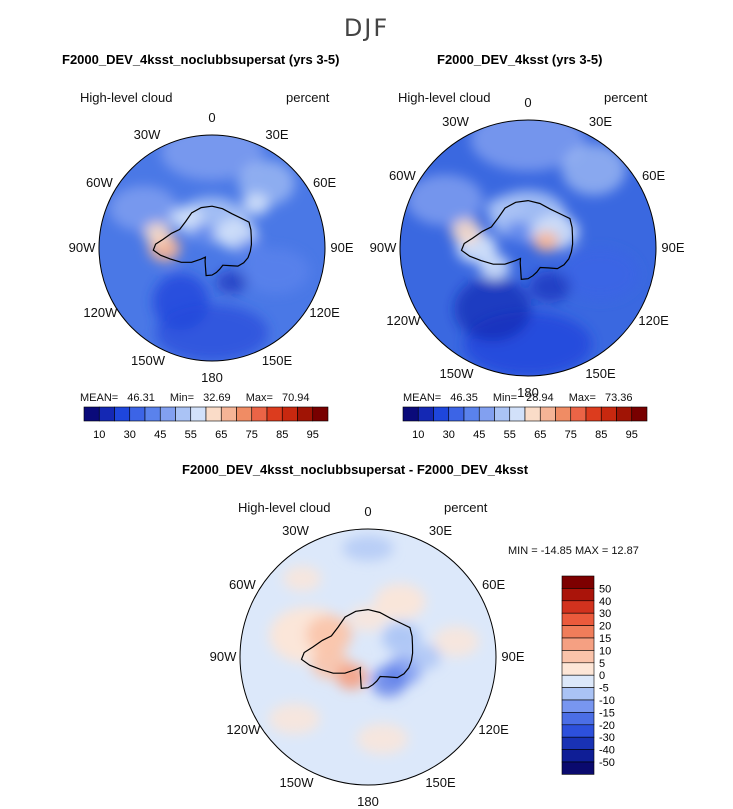 The width and height of the screenshot is (733, 809). What do you see at coordinates (582, 398) in the screenshot?
I see `panel2-max-label: Max=` at bounding box center [582, 398].